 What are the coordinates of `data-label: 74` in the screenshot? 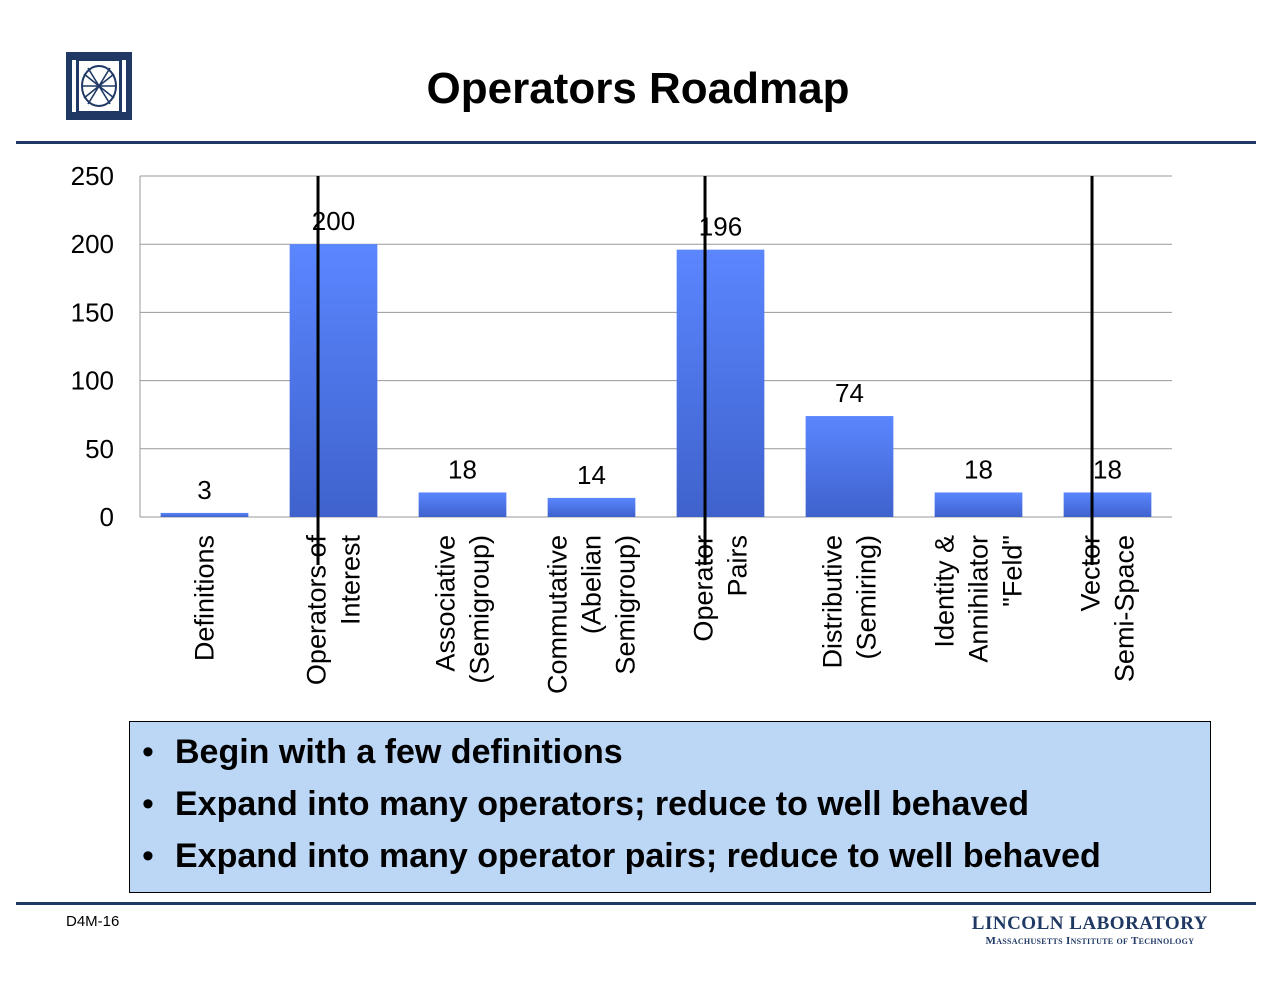 It's located at (849, 393).